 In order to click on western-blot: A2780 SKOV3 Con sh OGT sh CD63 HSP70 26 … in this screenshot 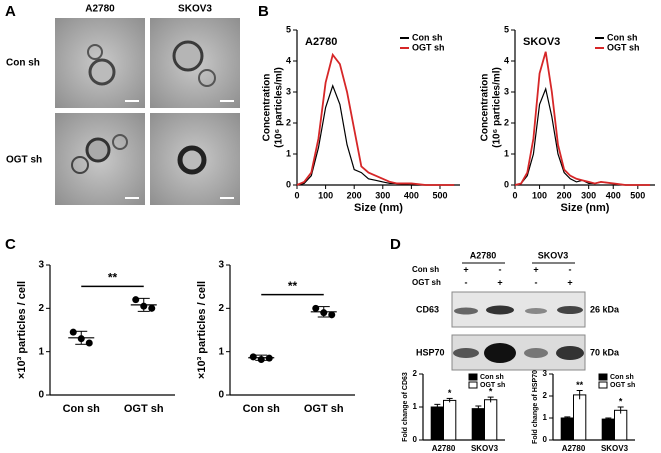, I will do `click(516, 310)`.